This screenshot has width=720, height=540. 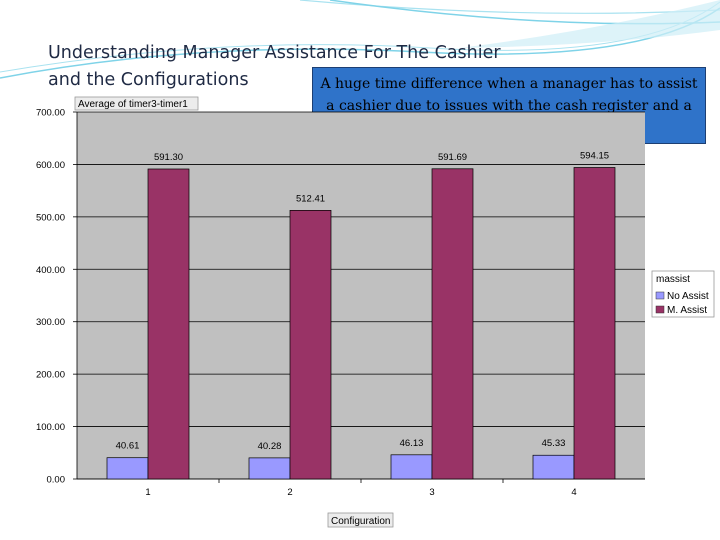 What do you see at coordinates (660, 309) in the screenshot?
I see `legend-swatch-m-assist` at bounding box center [660, 309].